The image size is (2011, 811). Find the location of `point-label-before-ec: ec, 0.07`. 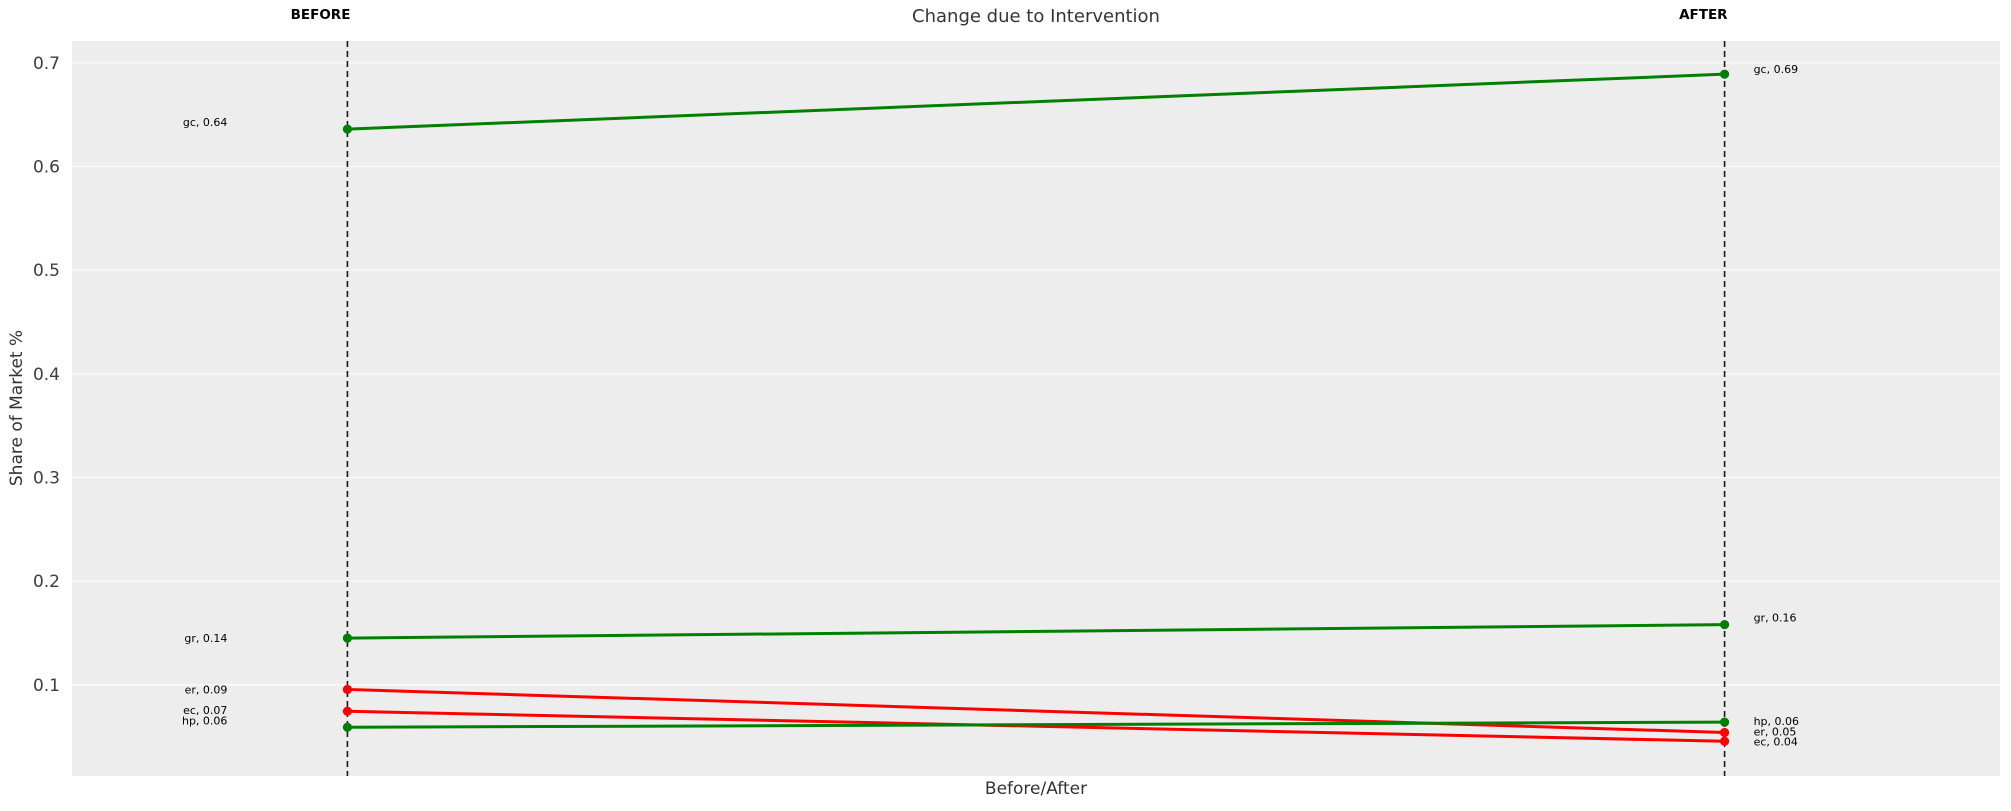

point-label-before-ec: ec, 0.07 is located at coordinates (205, 710).